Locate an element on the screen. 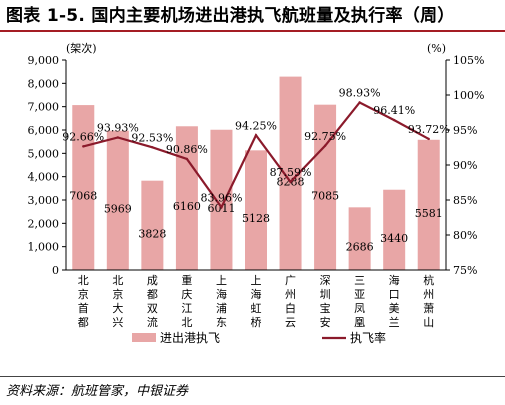  bar-data-label: 7068 is located at coordinates (83, 196).